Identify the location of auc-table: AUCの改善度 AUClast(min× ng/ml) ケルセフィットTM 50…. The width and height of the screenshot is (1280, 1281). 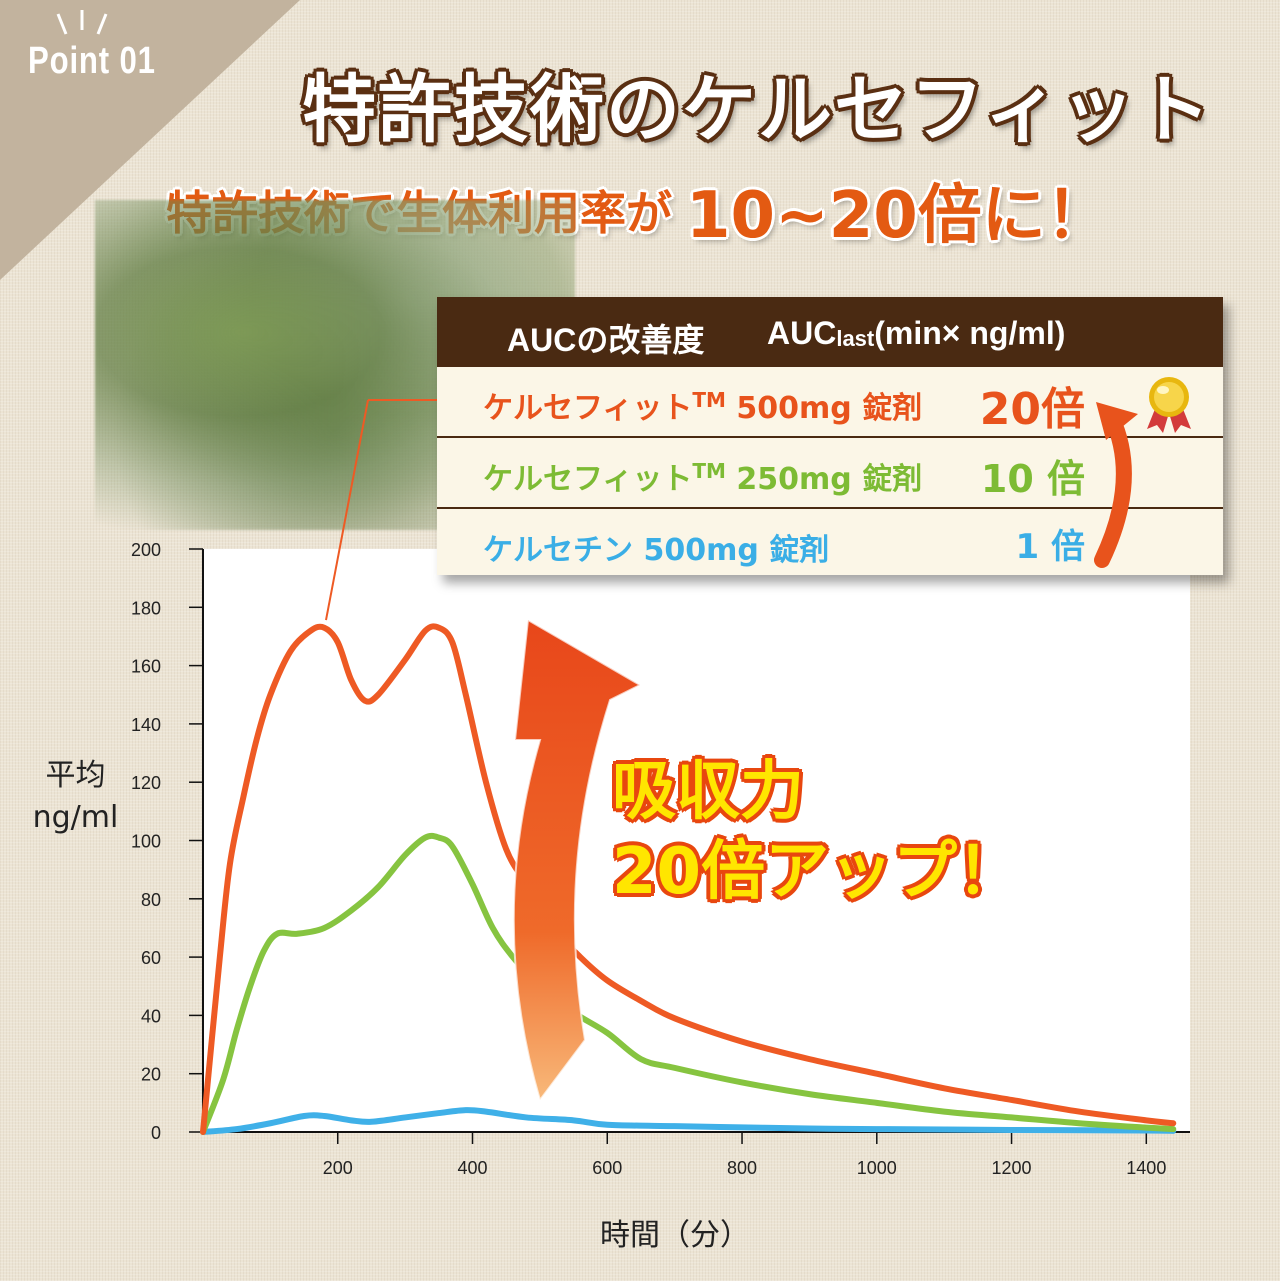
(830, 436).